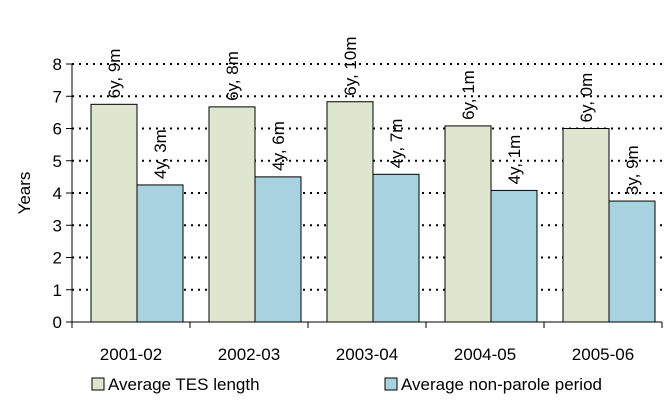 This screenshot has height=400, width=666. What do you see at coordinates (396, 144) in the screenshot?
I see `data-label: 4y, 7m` at bounding box center [396, 144].